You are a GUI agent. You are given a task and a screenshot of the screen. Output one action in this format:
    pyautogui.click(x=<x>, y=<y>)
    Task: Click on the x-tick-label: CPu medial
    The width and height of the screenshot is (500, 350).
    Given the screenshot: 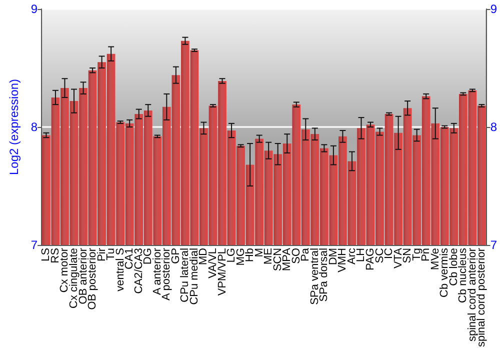 What is the action you would take?
    pyautogui.click(x=194, y=276)
    